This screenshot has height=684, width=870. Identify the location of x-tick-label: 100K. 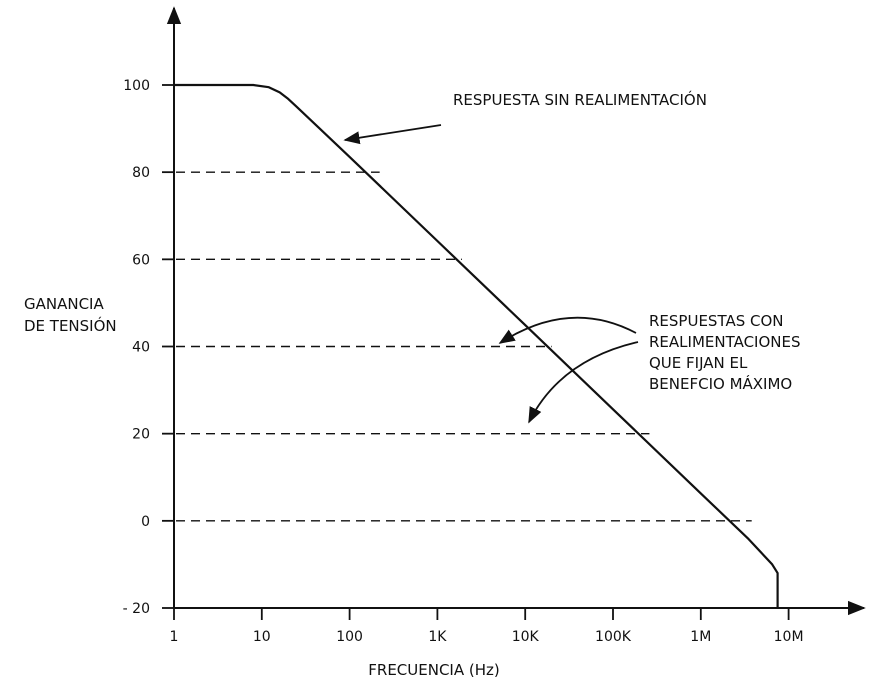
(613, 637).